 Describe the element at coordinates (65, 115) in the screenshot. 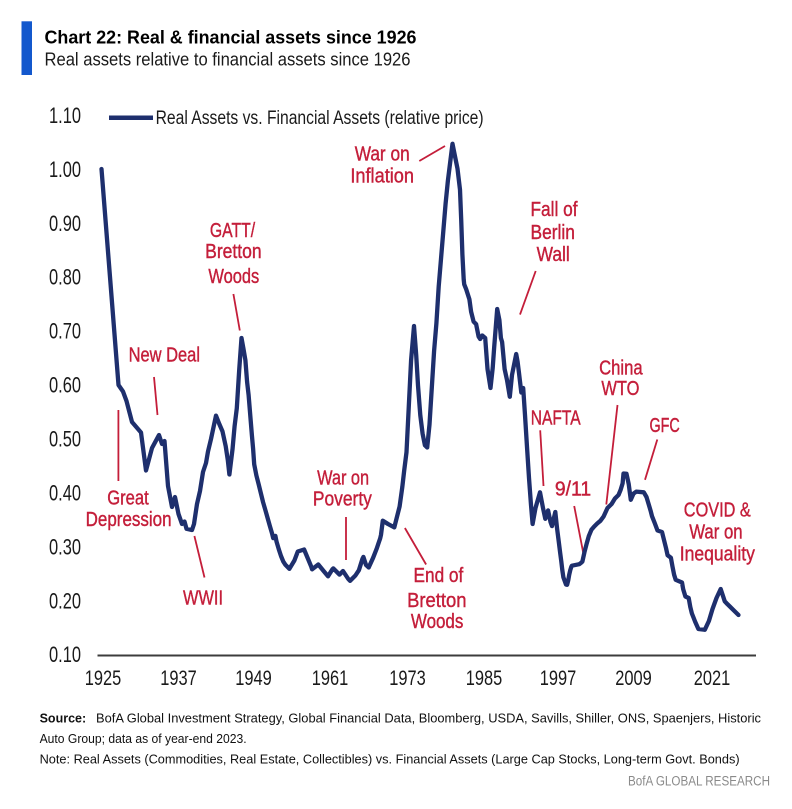

I see `svg-text: 1.10` at that location.